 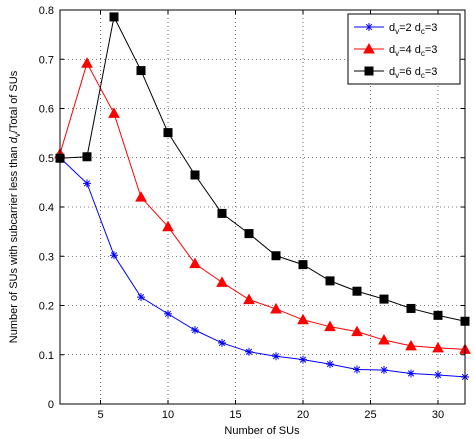 What do you see at coordinates (438, 415) in the screenshot?
I see `x-tick-label: 30` at bounding box center [438, 415].